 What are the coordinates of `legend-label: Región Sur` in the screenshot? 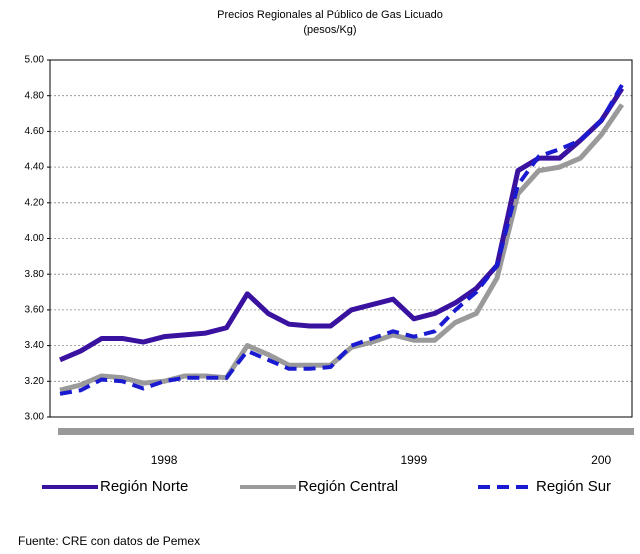 It's located at (573, 486).